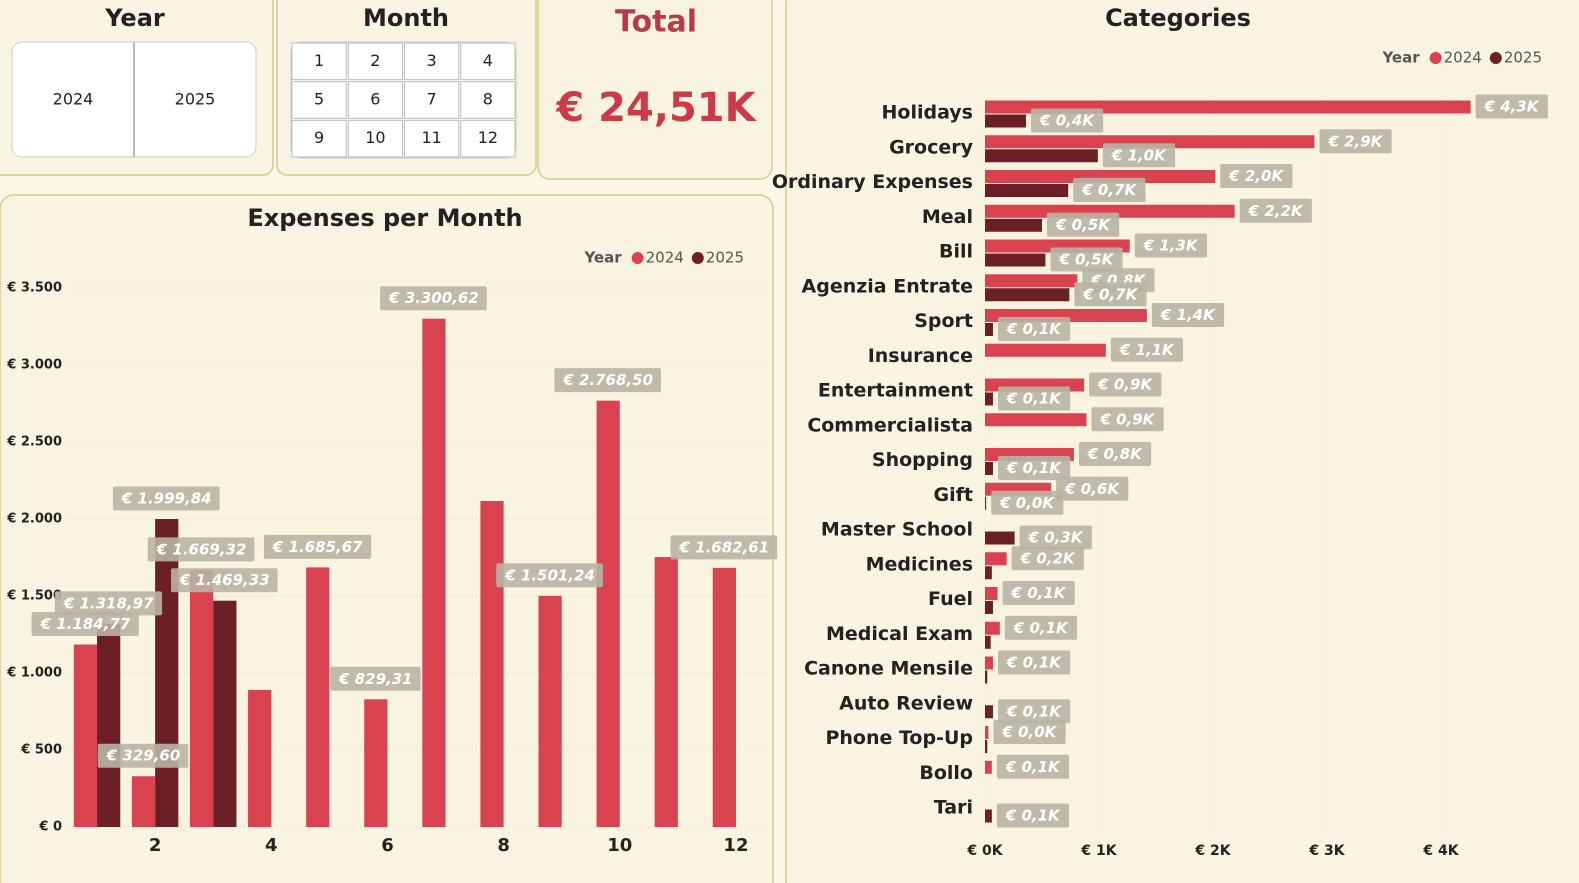 The height and width of the screenshot is (883, 1579). Describe the element at coordinates (1463, 58) in the screenshot. I see `legend-label: 2024` at that location.